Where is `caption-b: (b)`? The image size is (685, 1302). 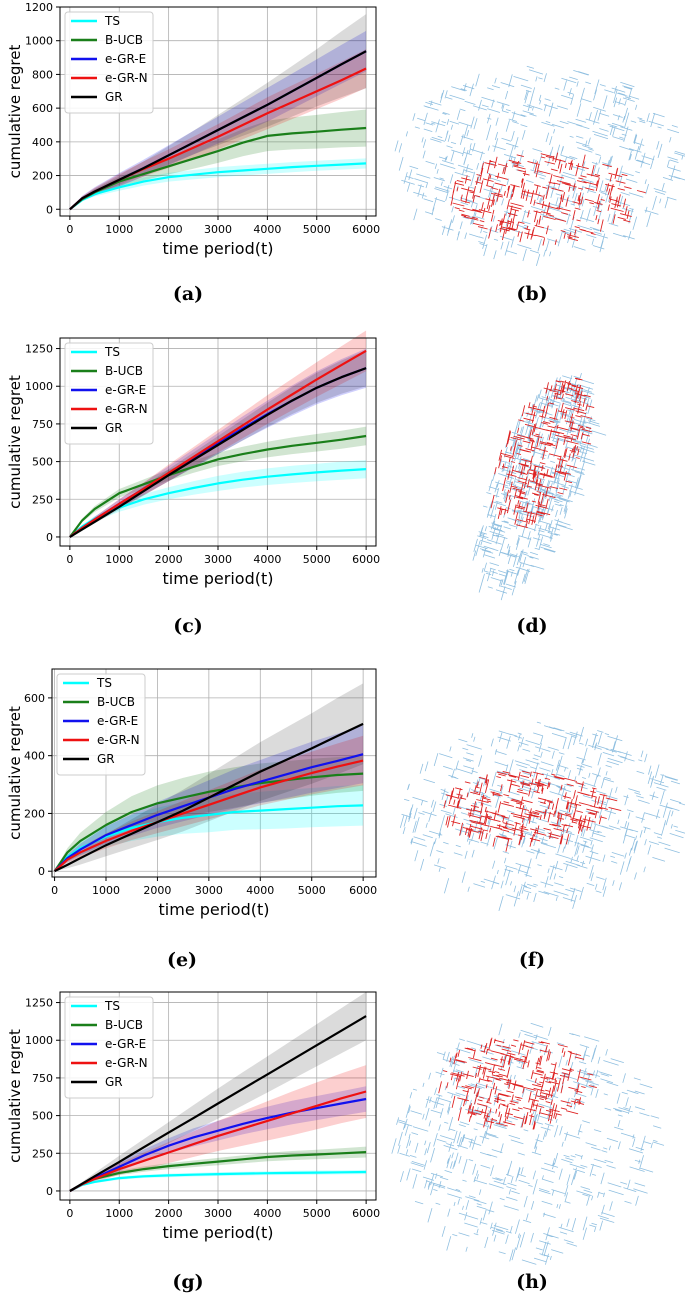
caption-b: (b) is located at coordinates (531, 294).